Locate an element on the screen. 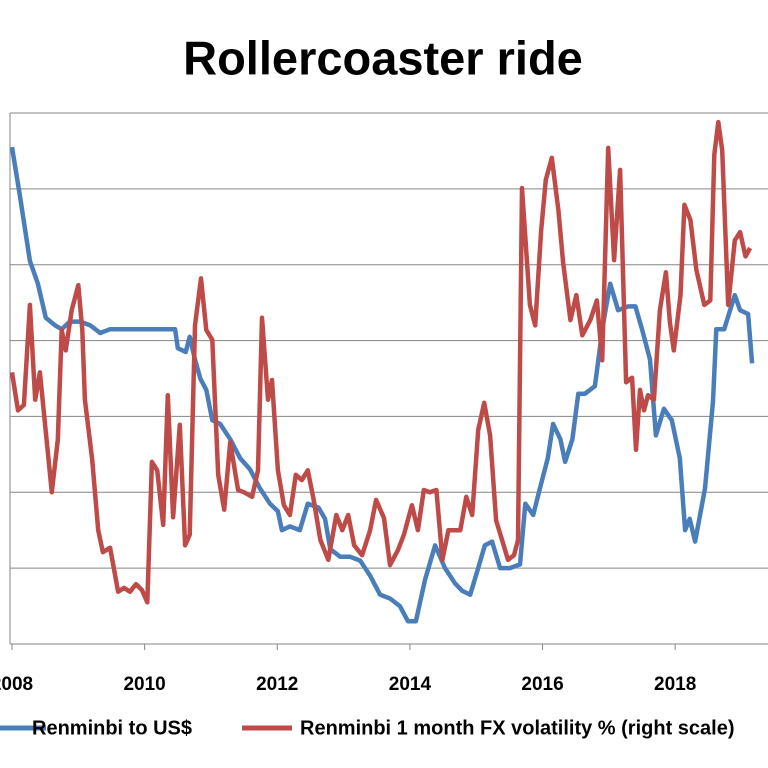 Image resolution: width=768 pixels, height=768 pixels. legend-label: Renminbi to US$ is located at coordinates (112, 728).